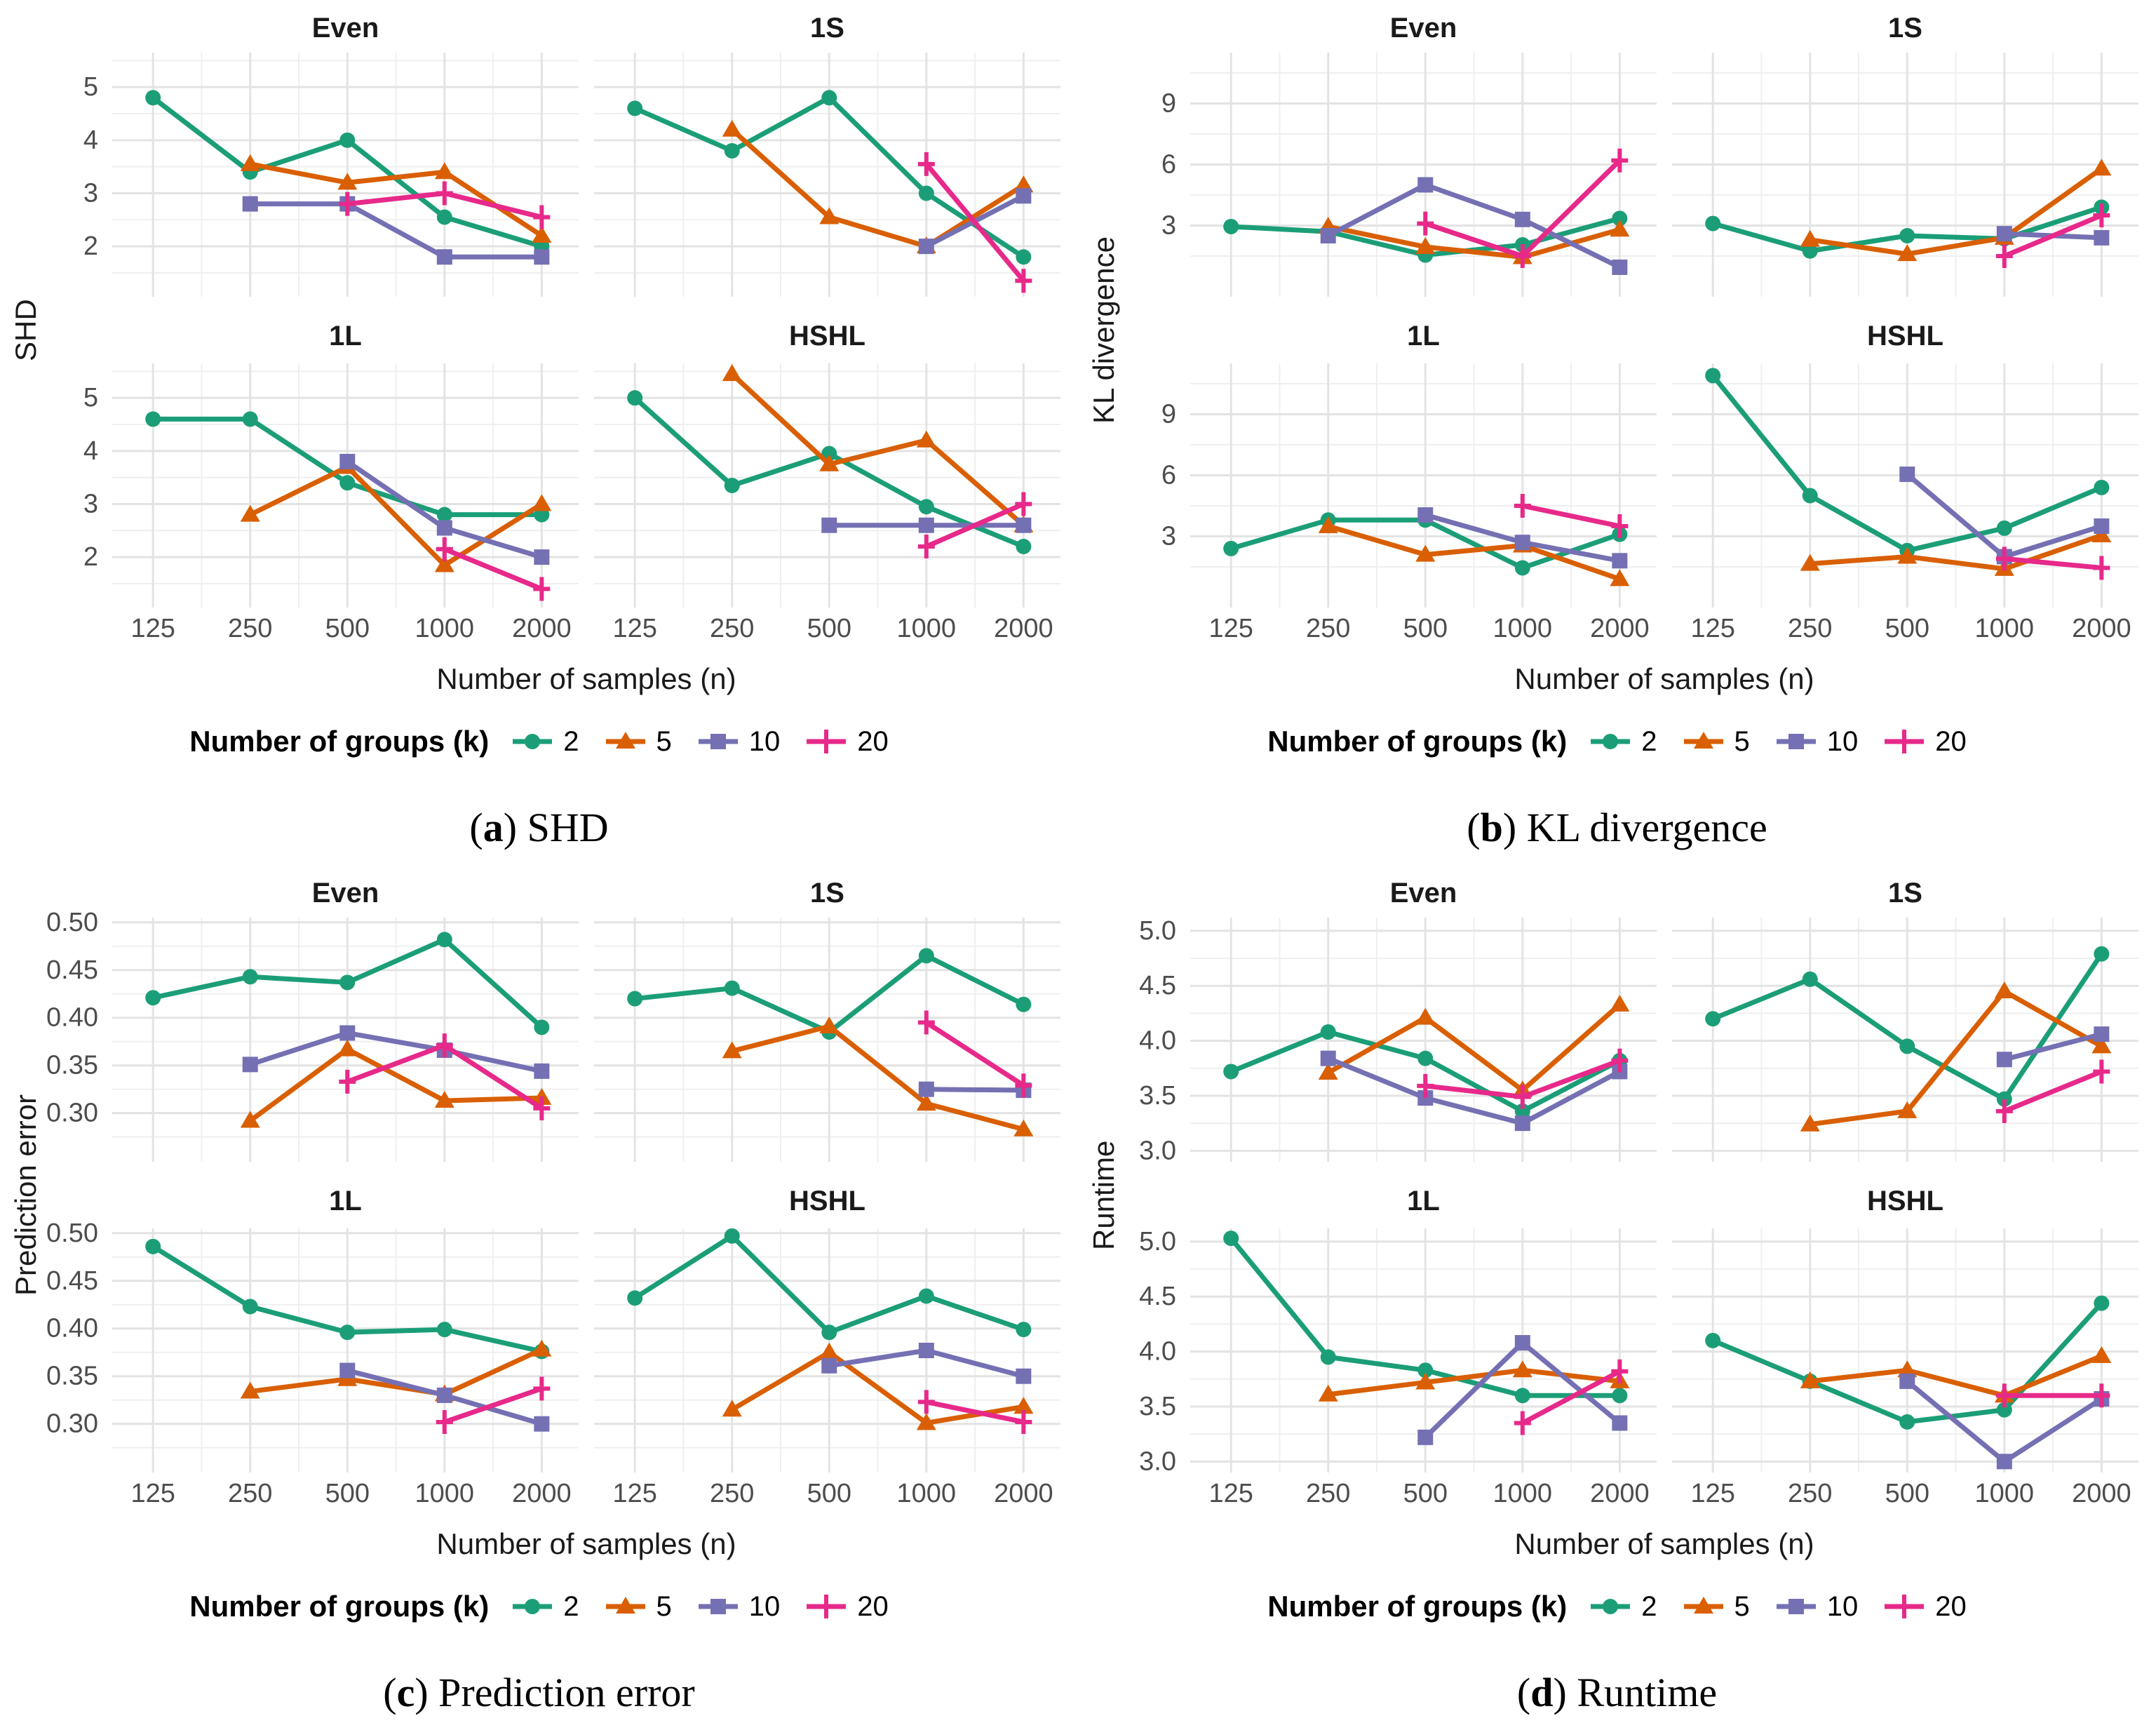 This screenshot has height=1730, width=2156. What do you see at coordinates (827, 893) in the screenshot?
I see `facet-title: 1S` at bounding box center [827, 893].